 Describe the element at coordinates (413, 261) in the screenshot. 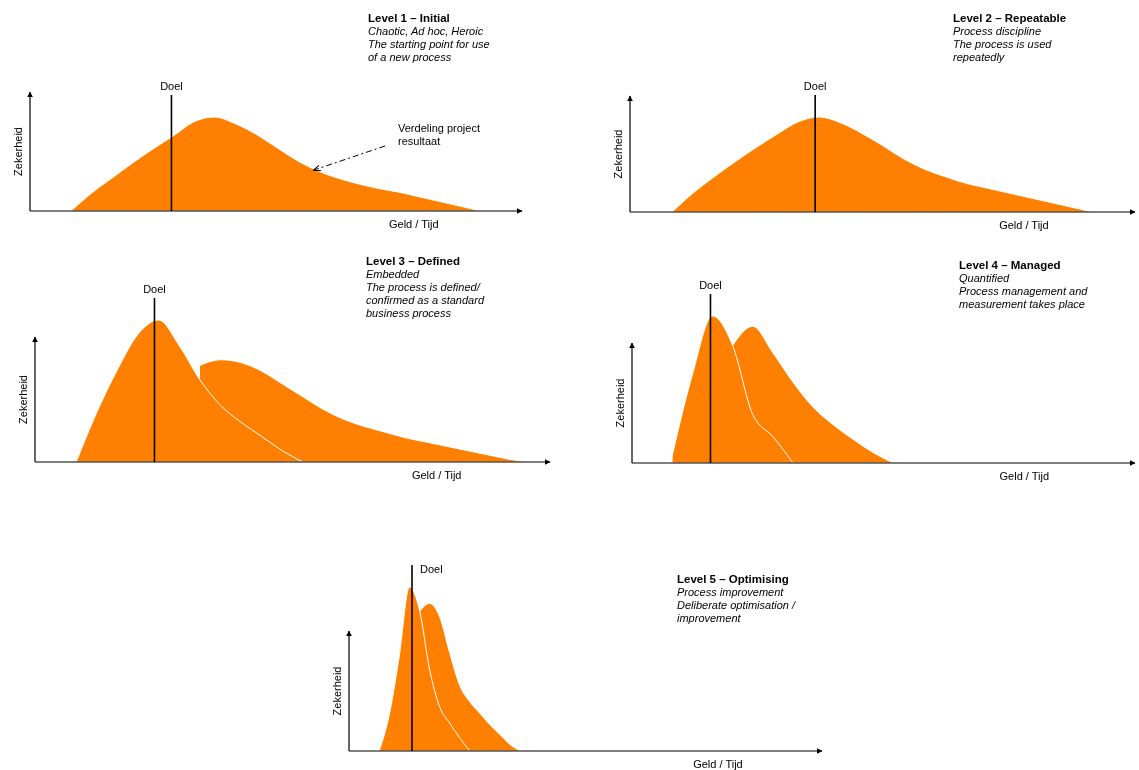

I see `chart-title: Level 3 – Defined` at that location.